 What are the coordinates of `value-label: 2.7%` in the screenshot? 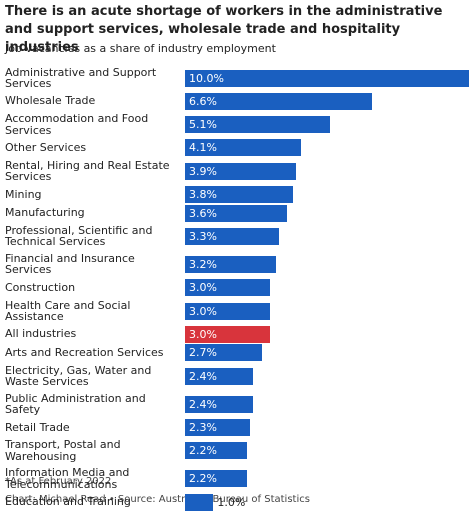 It's located at (203, 353).